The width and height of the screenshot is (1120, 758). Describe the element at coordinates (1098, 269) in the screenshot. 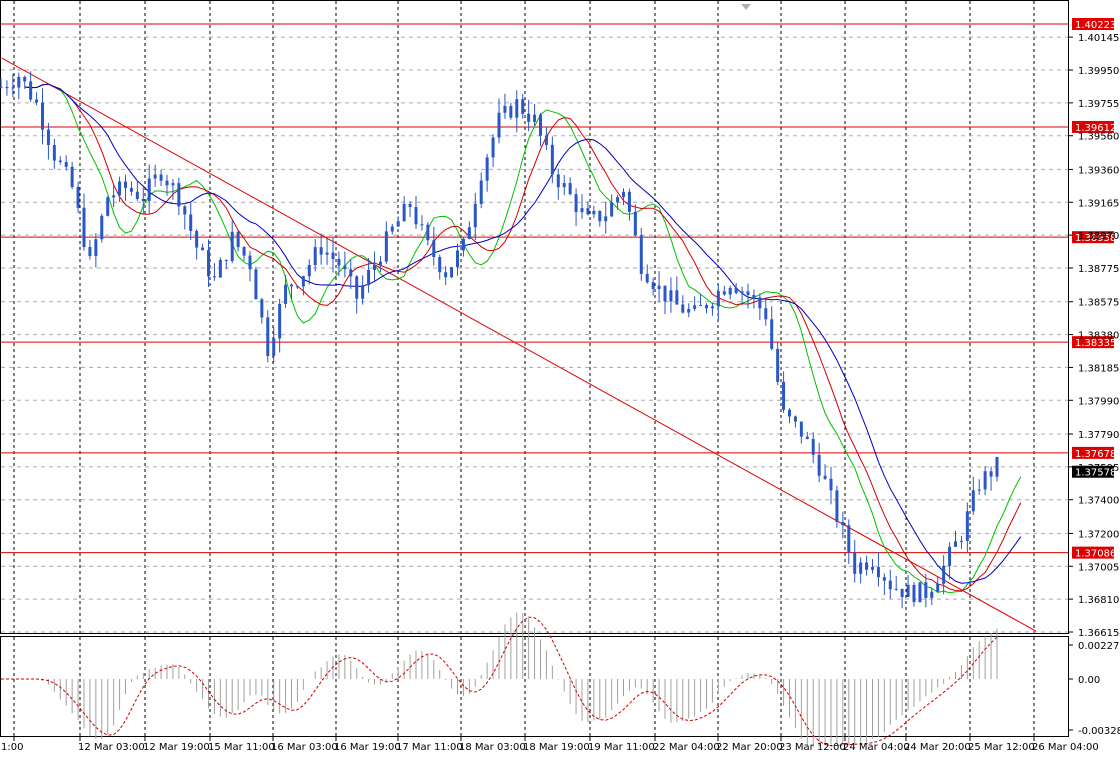

I see `price-tick-label: 1.38775` at that location.